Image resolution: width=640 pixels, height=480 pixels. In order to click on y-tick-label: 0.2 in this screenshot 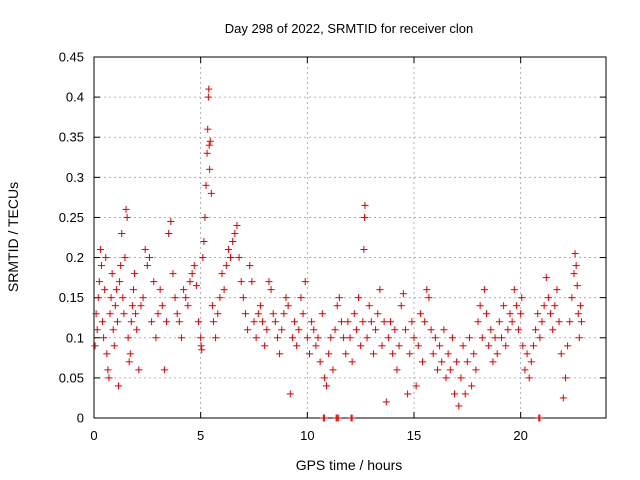, I will do `click(75, 257)`.